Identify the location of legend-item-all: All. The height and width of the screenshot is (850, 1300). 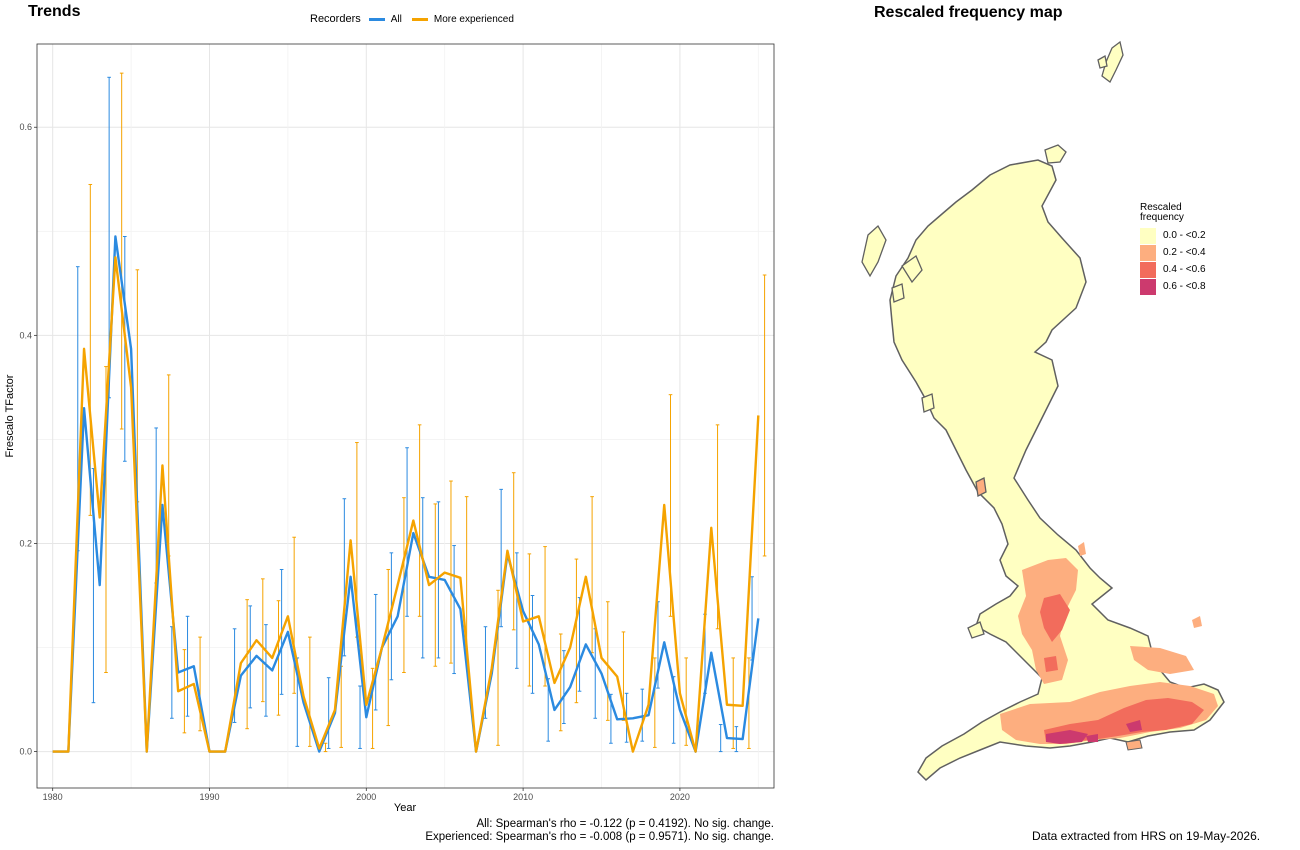
(385, 19).